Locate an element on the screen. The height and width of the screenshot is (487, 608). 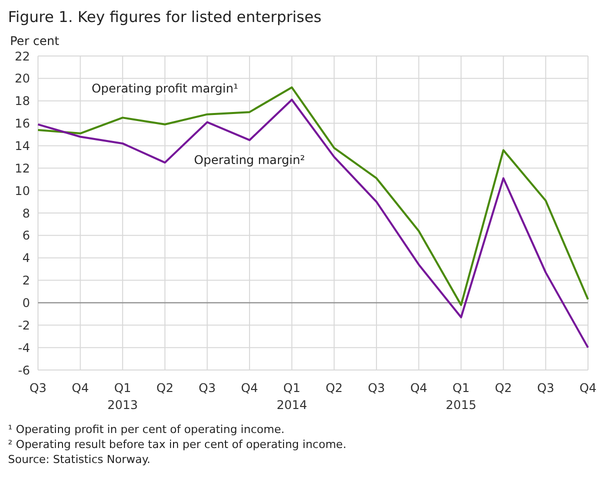
y-tick-label: 14 is located at coordinates (22, 145).